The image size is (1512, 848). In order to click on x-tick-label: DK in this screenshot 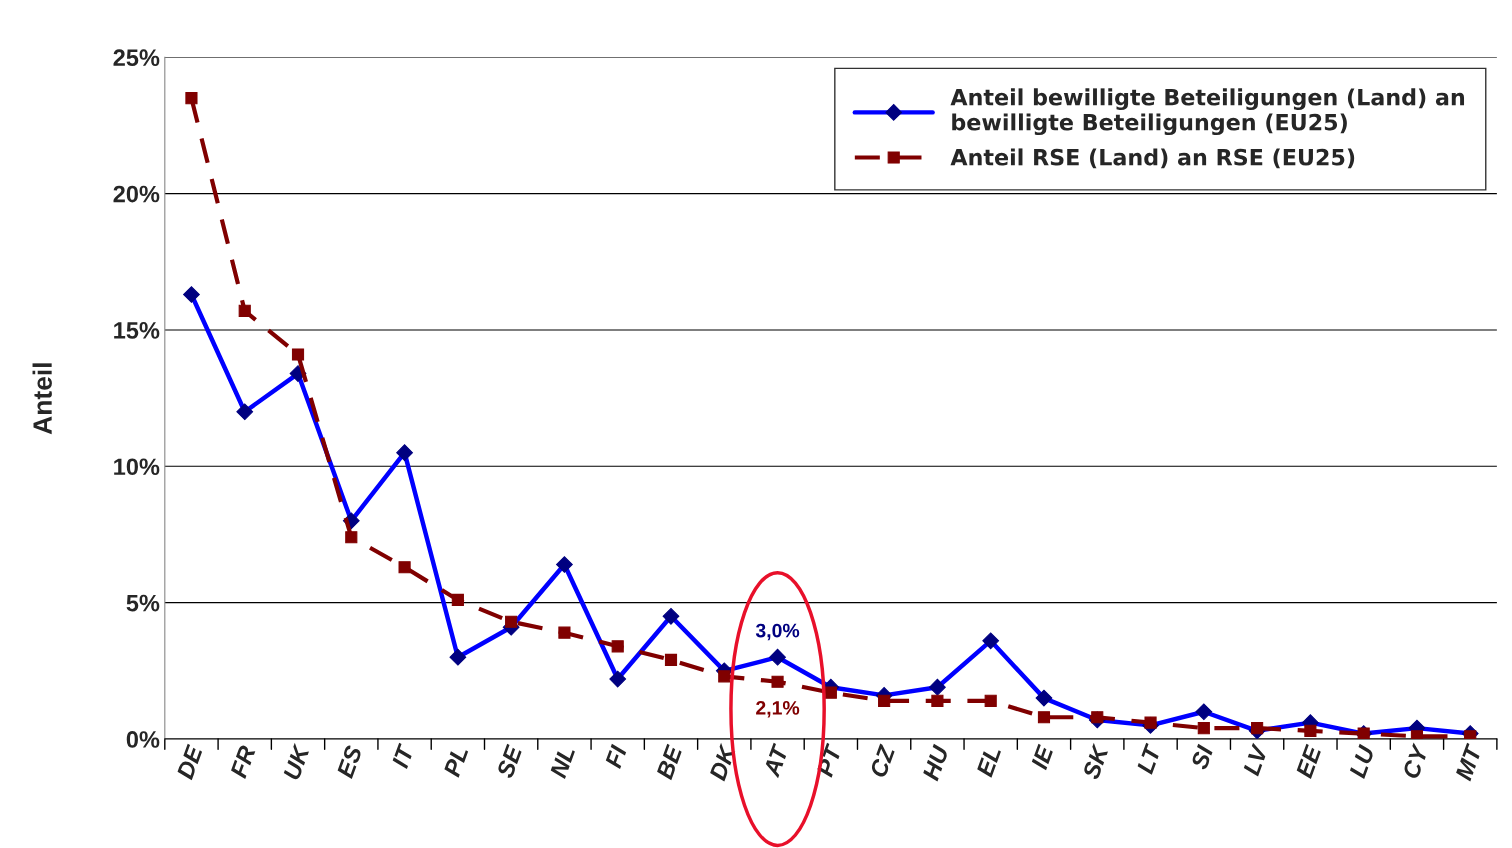, I will do `click(723, 762)`.